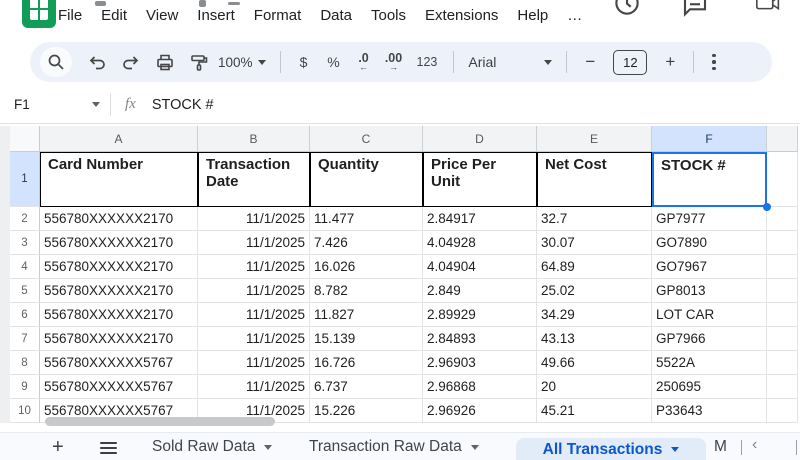 This screenshot has height=460, width=800. What do you see at coordinates (366, 179) in the screenshot?
I see `cell: Quantity` at bounding box center [366, 179].